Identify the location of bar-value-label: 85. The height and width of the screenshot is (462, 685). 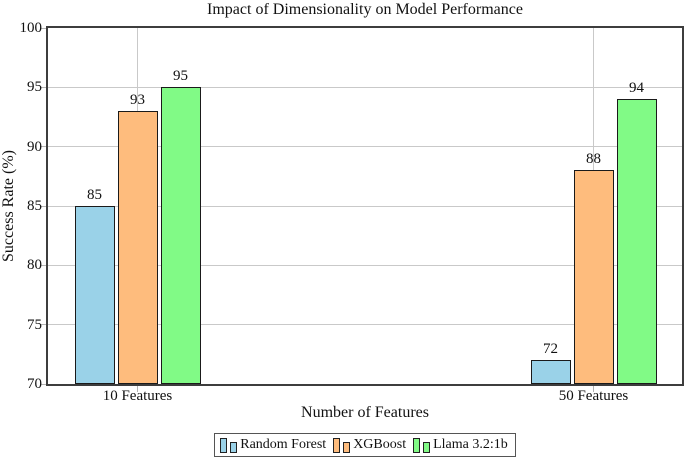
(94, 195).